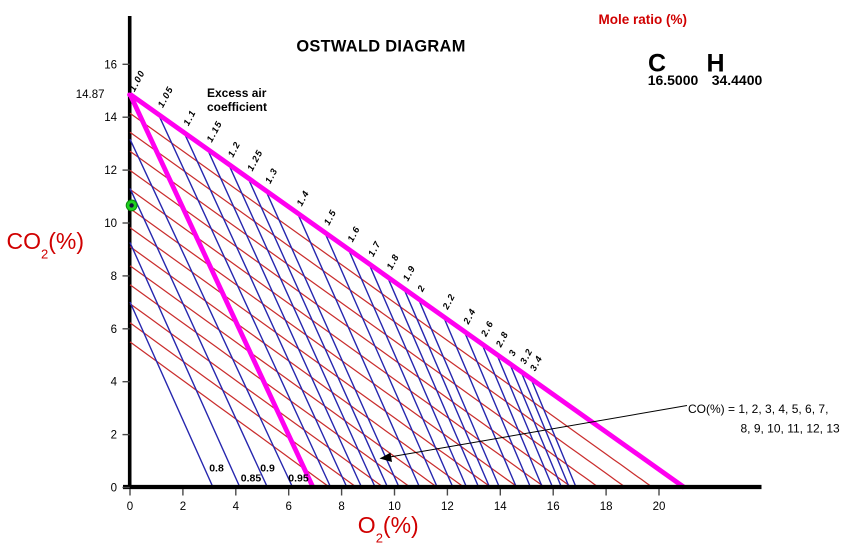 The width and height of the screenshot is (843, 556). I want to click on svg-text: OSTWALD DIAGRAM, so click(380, 47).